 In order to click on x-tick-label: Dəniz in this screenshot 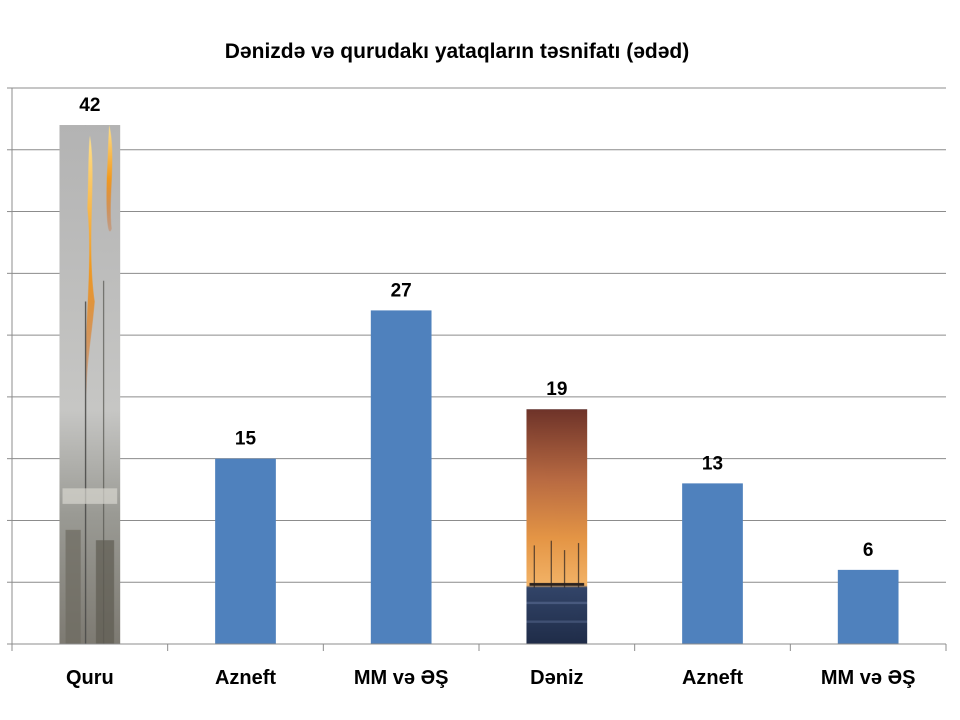, I will do `click(556, 678)`.